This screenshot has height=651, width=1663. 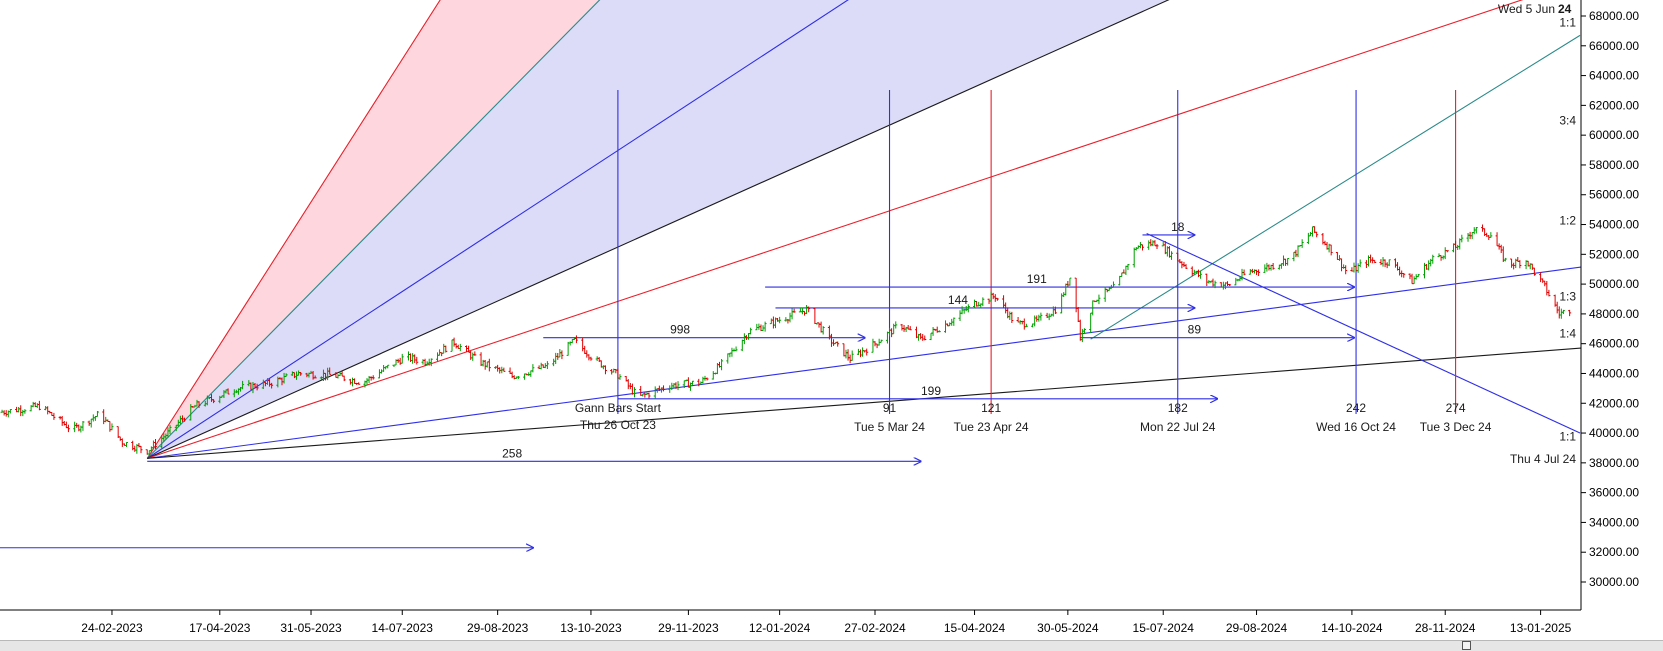 I want to click on top-corner-label: Wed 5 Jun, so click(x=1526, y=9).